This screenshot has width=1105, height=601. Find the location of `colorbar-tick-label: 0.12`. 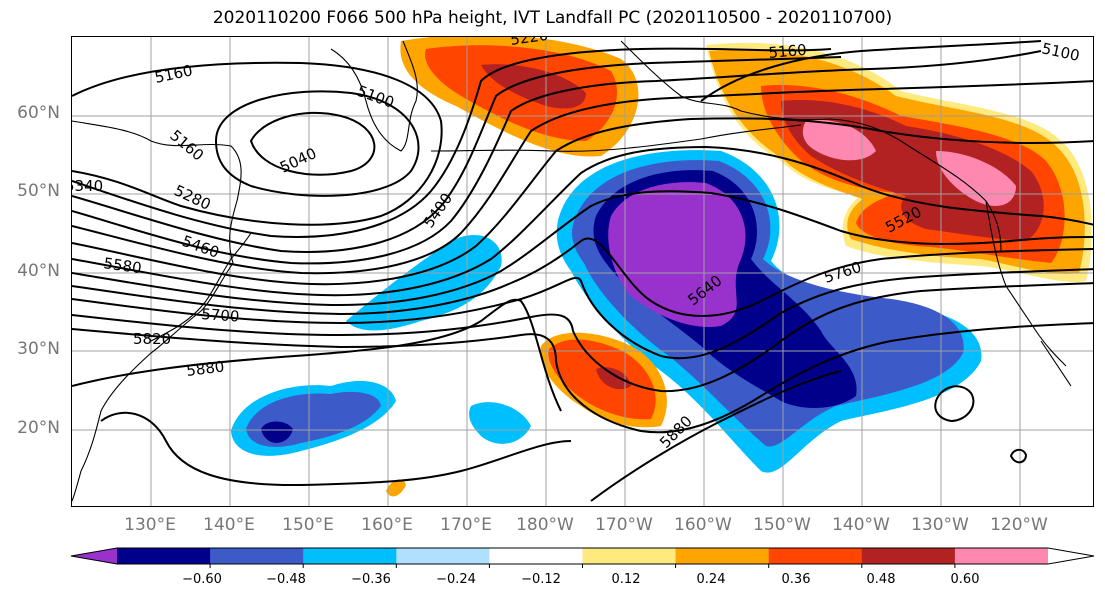

colorbar-tick-label: 0.12 is located at coordinates (626, 579).